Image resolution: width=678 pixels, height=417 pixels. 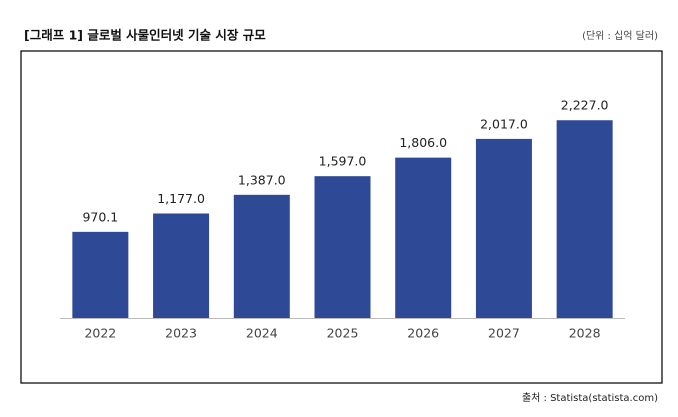 What do you see at coordinates (620, 35) in the screenshot?
I see `unit-label: (단위 : 십억 달러)` at bounding box center [620, 35].